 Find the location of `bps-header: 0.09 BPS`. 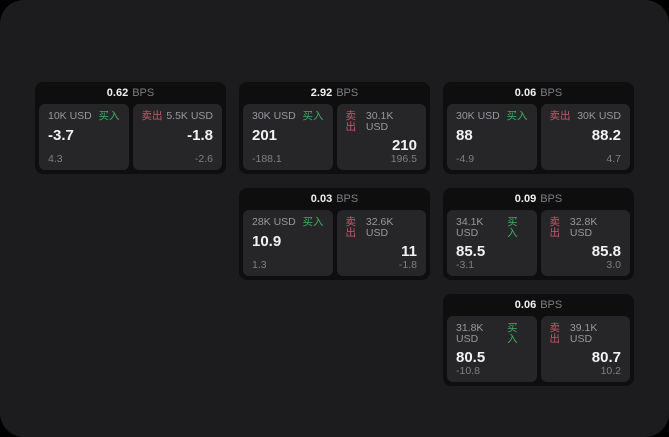

bps-header: 0.09 BPS is located at coordinates (538, 199).